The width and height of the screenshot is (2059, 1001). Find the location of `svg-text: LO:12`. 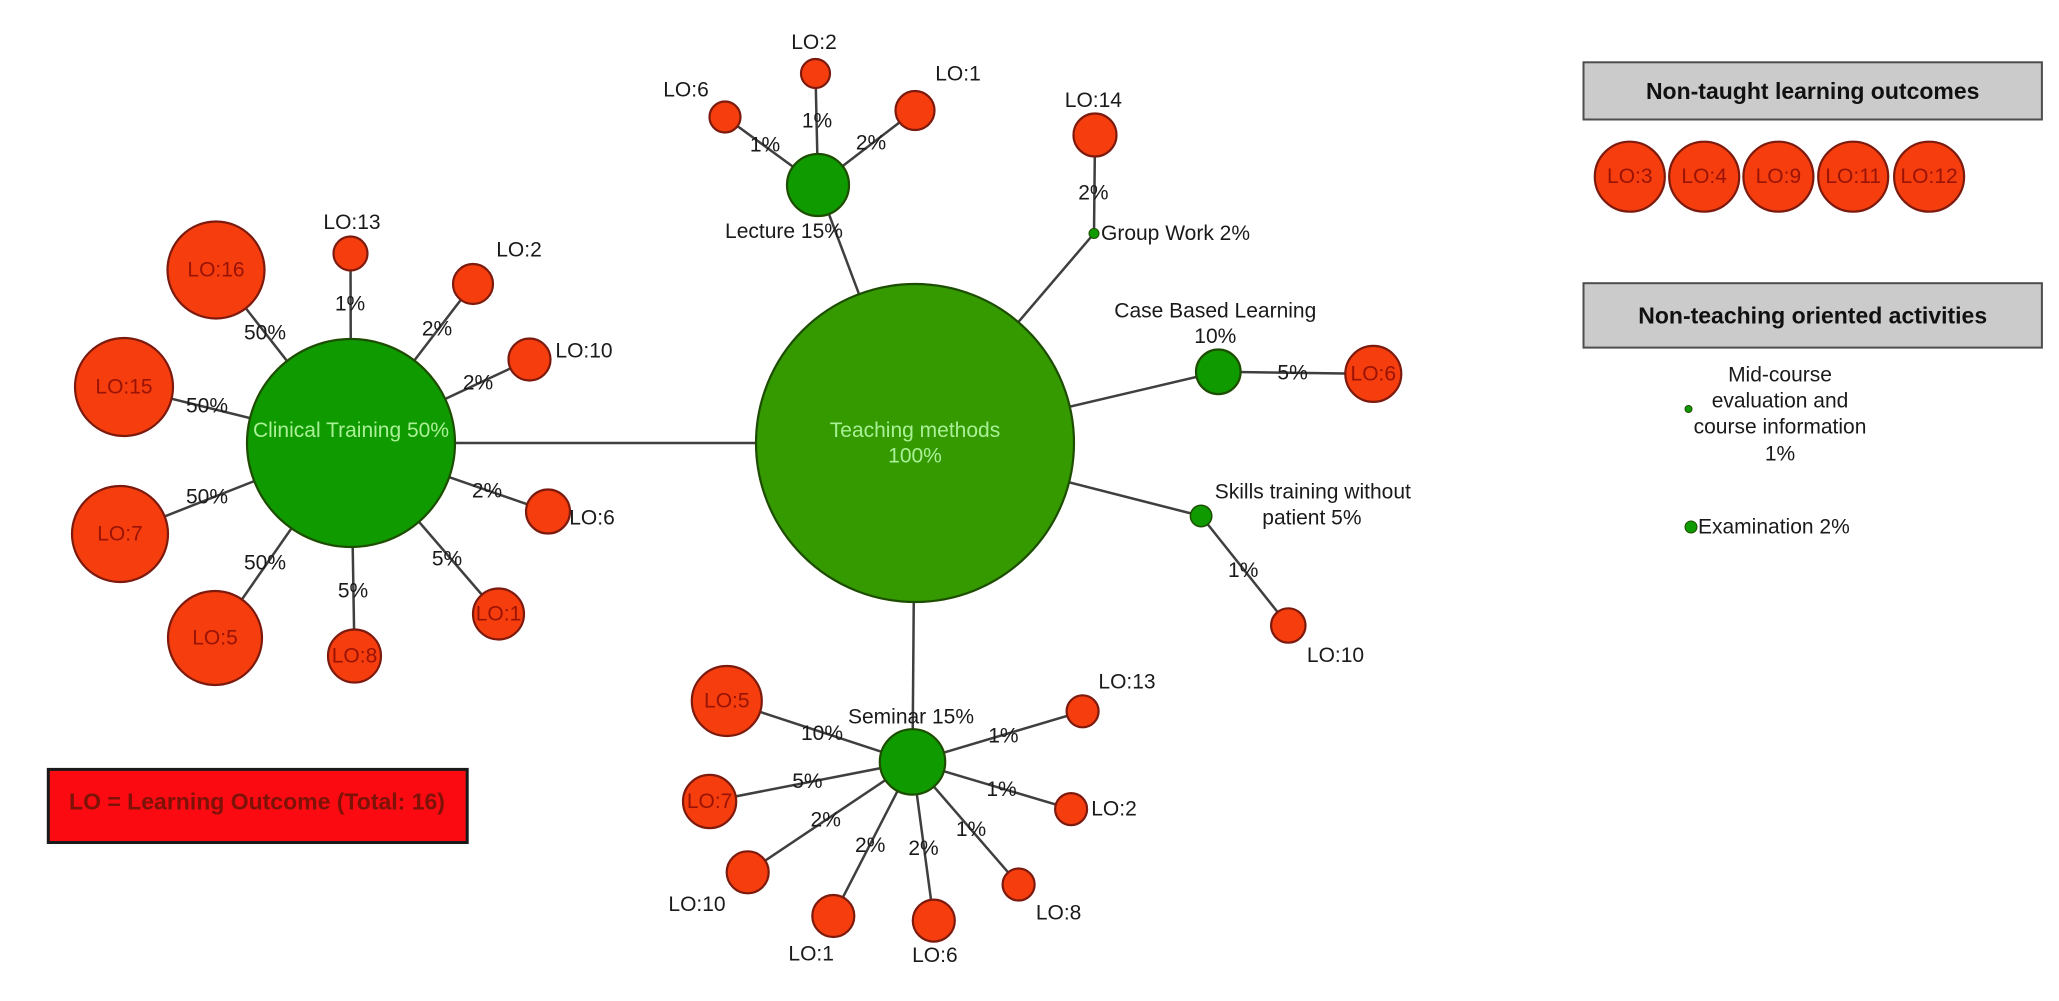

svg-text: LO:12 is located at coordinates (1928, 176).